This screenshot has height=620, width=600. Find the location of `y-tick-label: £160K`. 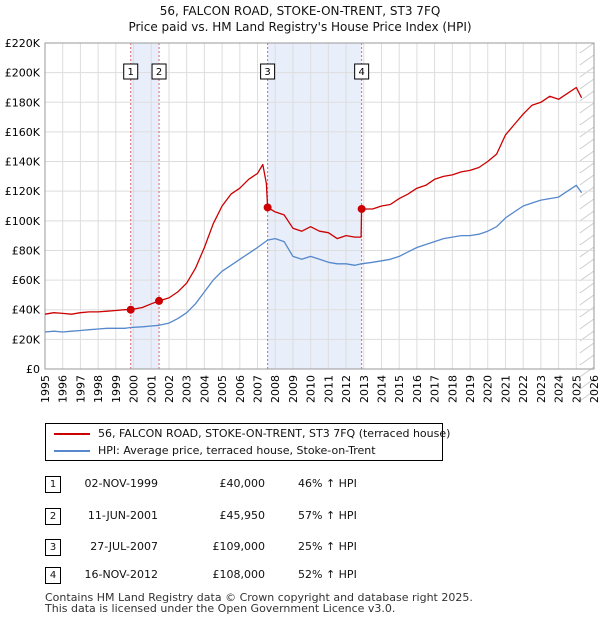

y-tick-label: £160K is located at coordinates (23, 132).